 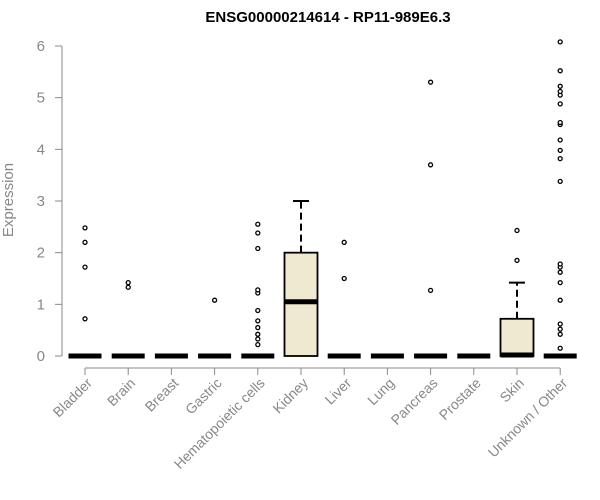 I want to click on x-tick-label: Pancreas, so click(x=414, y=401).